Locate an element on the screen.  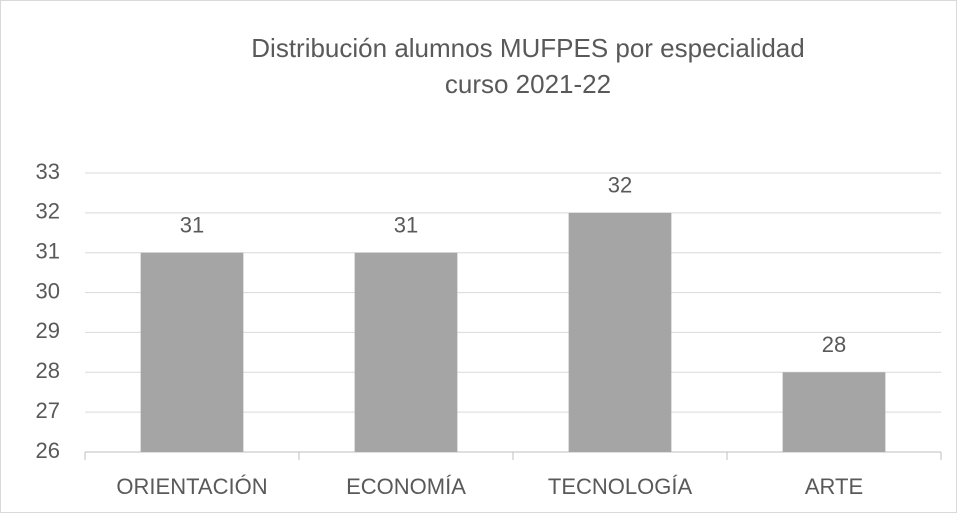
x-tick-label: ORIENTACIÓN is located at coordinates (191, 486).